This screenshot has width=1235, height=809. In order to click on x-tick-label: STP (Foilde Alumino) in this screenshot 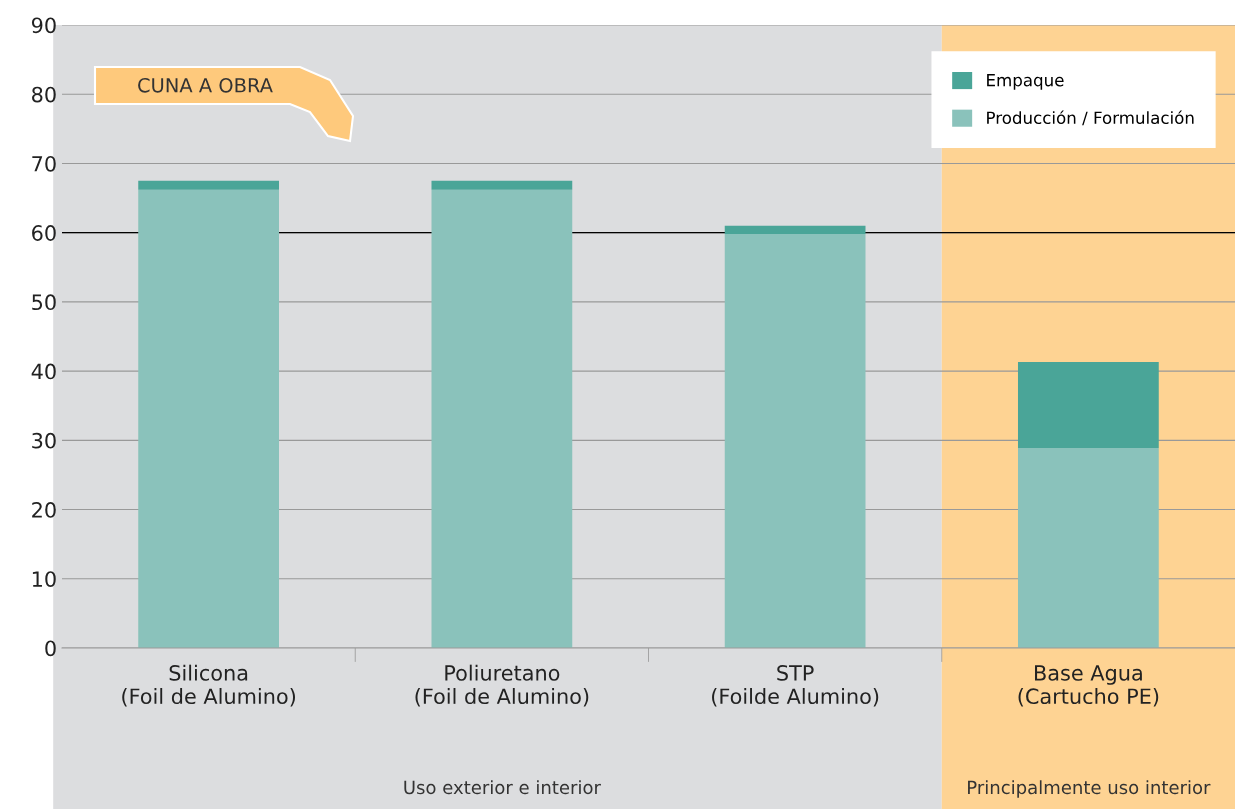, I will do `click(795, 686)`.